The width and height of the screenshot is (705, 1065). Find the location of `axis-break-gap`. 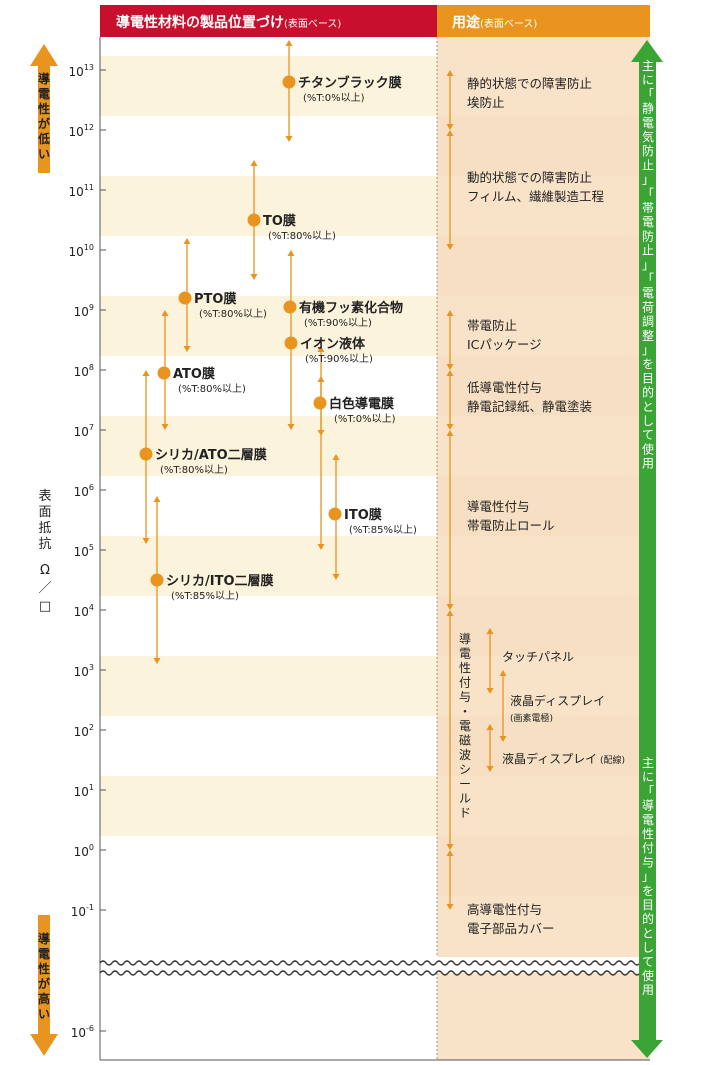

axis-break-gap is located at coordinates (375, 965).